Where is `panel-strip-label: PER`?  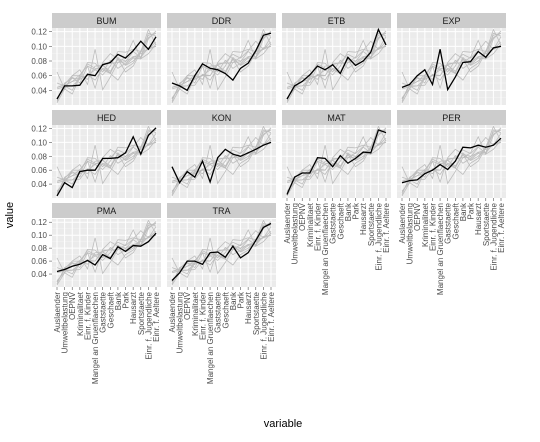 panel-strip-label: PER is located at coordinates (451, 118).